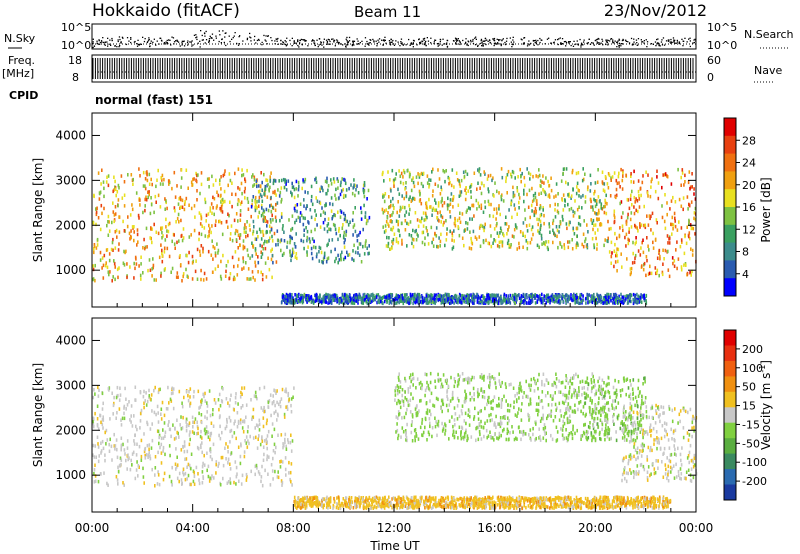  What do you see at coordinates (387, 12) in the screenshot?
I see `beam-title: Beam 11` at bounding box center [387, 12].